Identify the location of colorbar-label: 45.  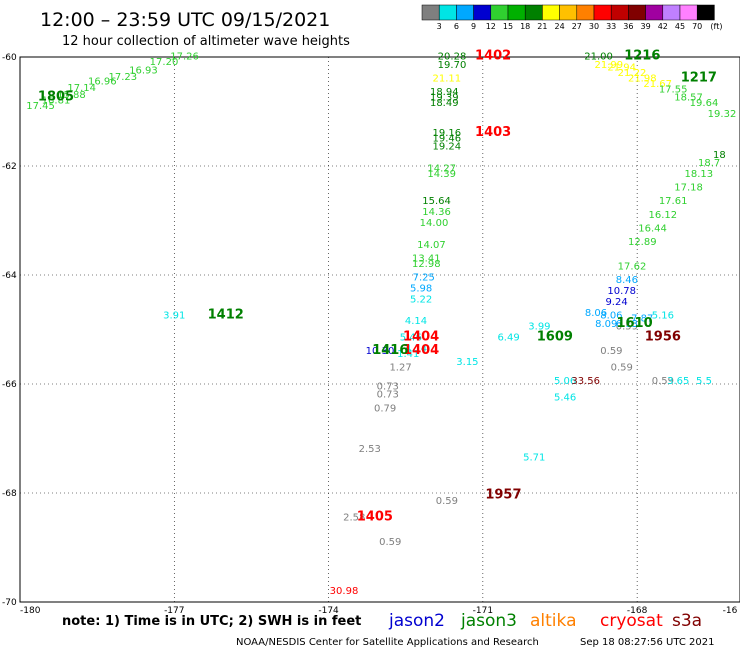
(680, 26).